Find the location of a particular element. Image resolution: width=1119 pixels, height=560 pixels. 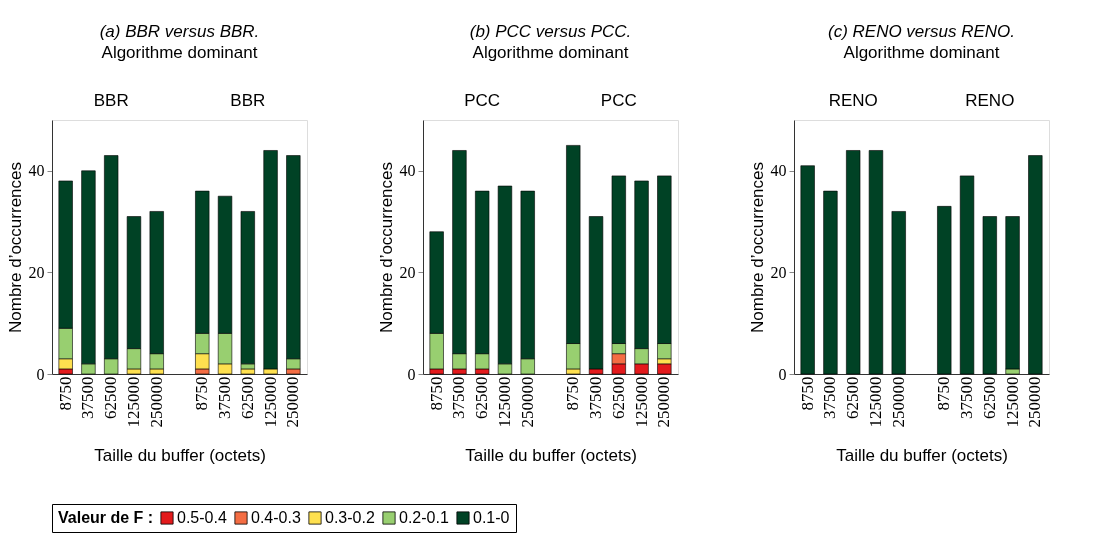

legend-label: 0.2-0.1 is located at coordinates (424, 517).